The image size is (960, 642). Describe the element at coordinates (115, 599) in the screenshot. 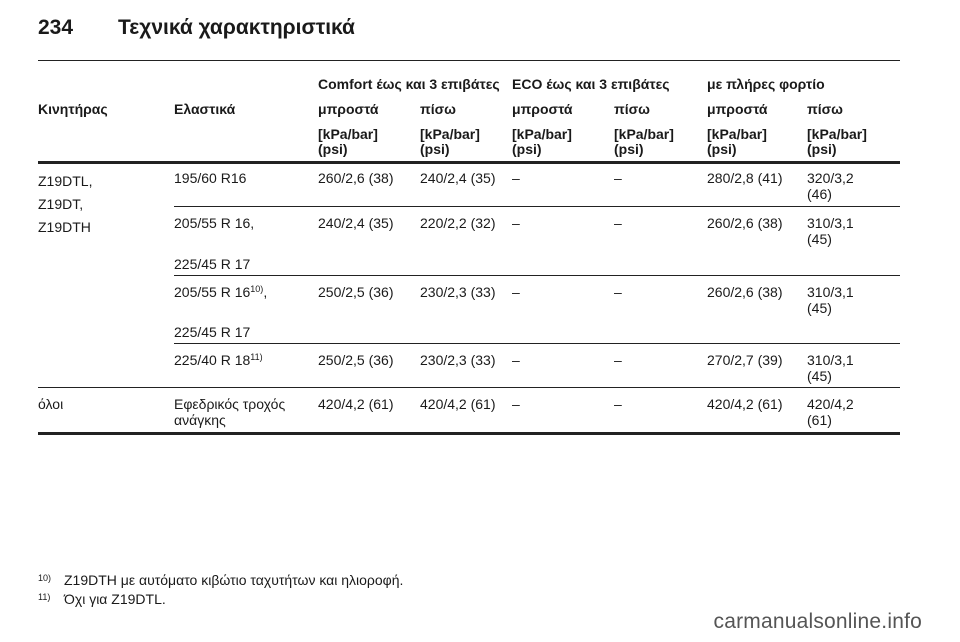

I see `footnote-text: Όχι για Z19DTL.` at that location.